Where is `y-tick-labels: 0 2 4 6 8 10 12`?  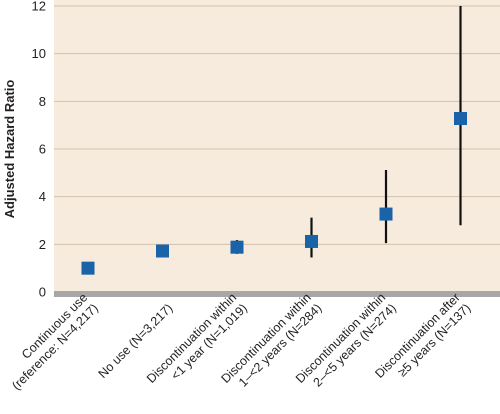
y-tick-labels: 0 2 4 6 8 10 12 is located at coordinates (39, 150).